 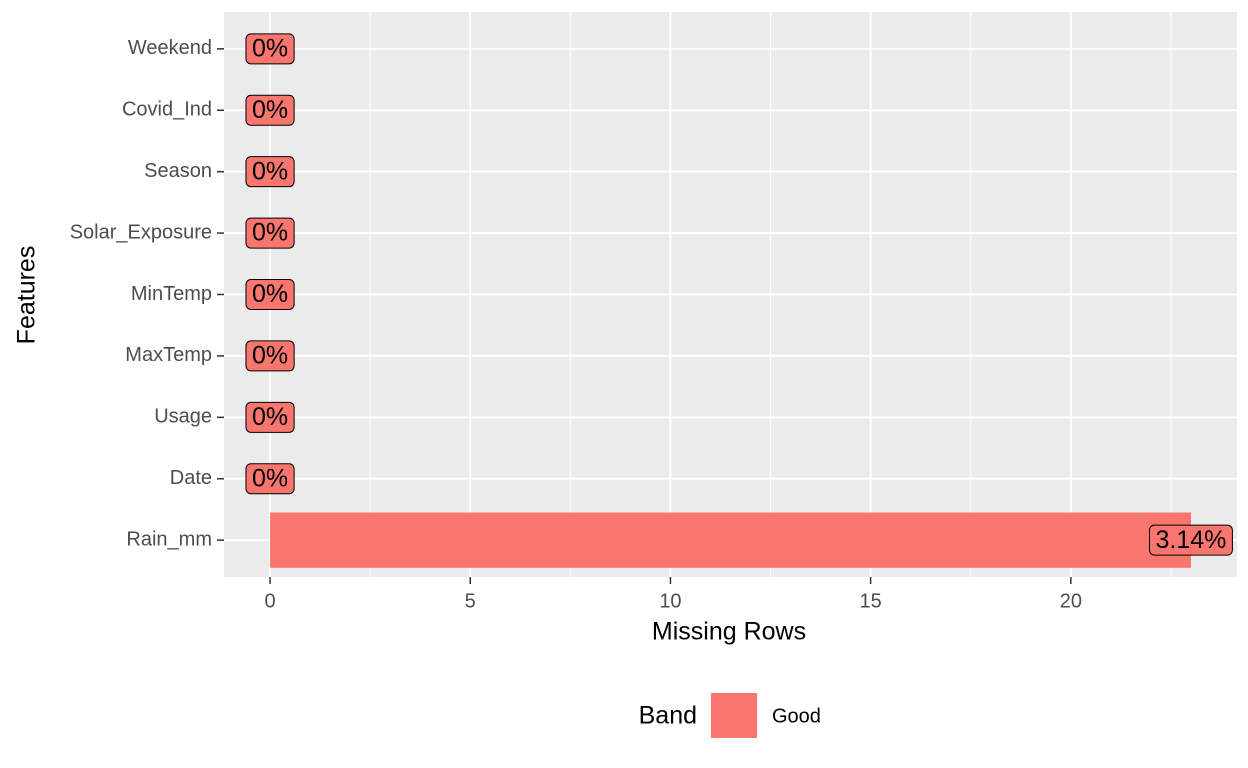 What do you see at coordinates (169, 539) in the screenshot?
I see `y-tick-label: Rain_mm` at bounding box center [169, 539].